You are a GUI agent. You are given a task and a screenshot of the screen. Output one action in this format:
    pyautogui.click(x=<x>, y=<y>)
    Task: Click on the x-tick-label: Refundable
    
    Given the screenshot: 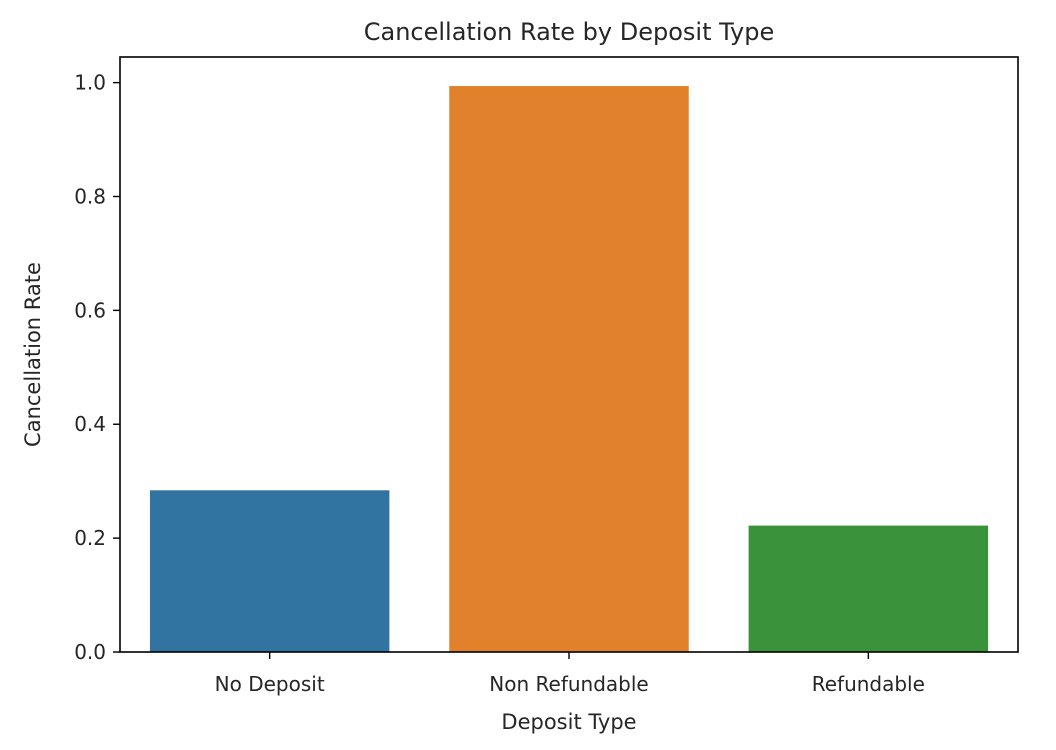 What is the action you would take?
    pyautogui.click(x=868, y=684)
    